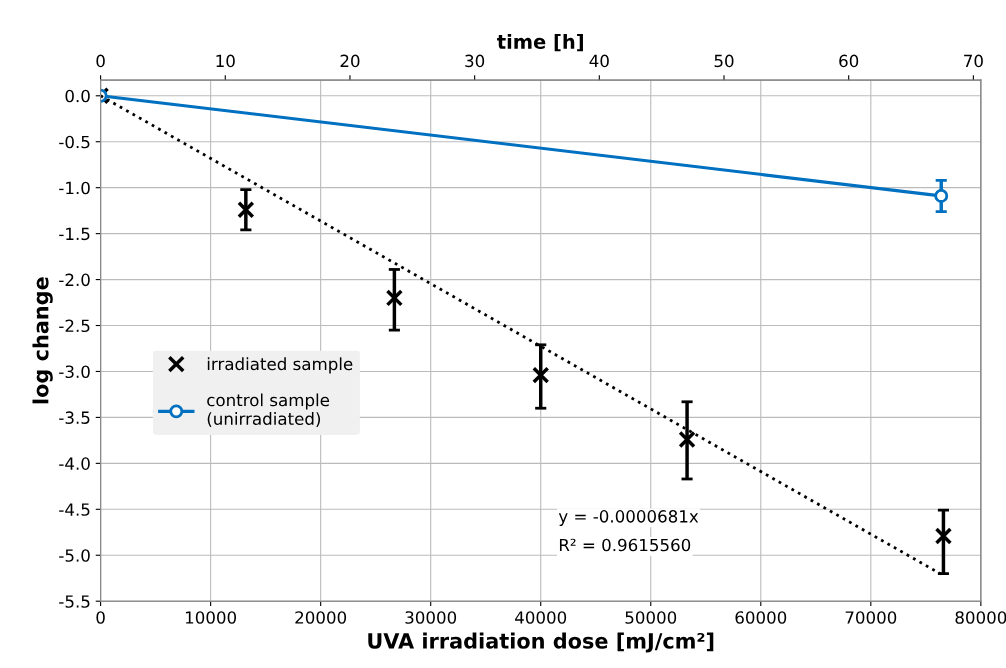 This screenshot has height=668, width=1006. I want to click on y-tick-label: -3.5, so click(74, 417).